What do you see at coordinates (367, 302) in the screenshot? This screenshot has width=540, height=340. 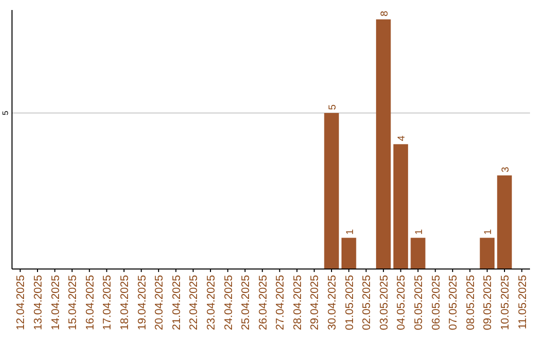 I see `x-tick-label: 02.05.2025` at bounding box center [367, 302].